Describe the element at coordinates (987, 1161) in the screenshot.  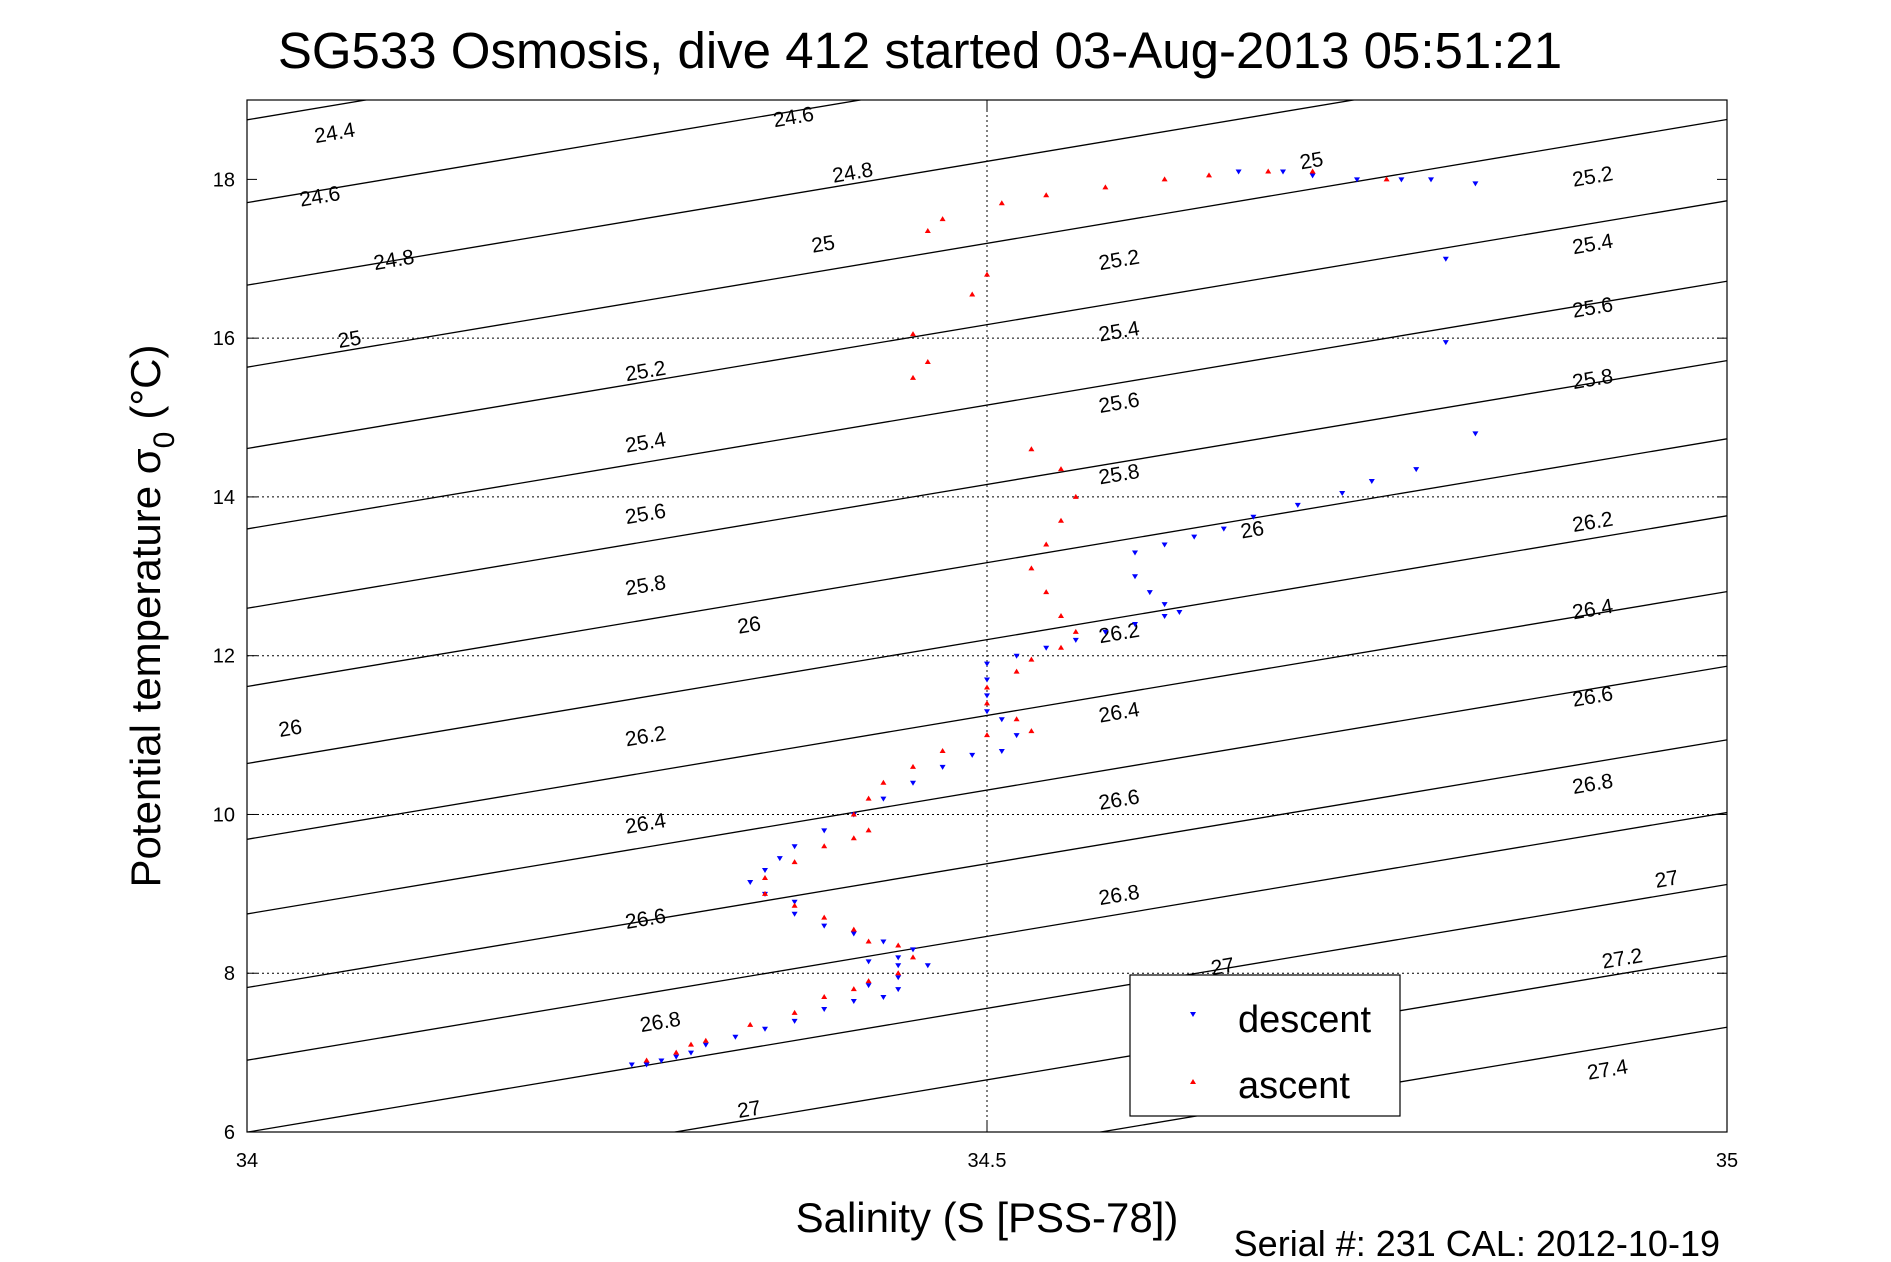
I see `x-tick-label: 34.5` at that location.